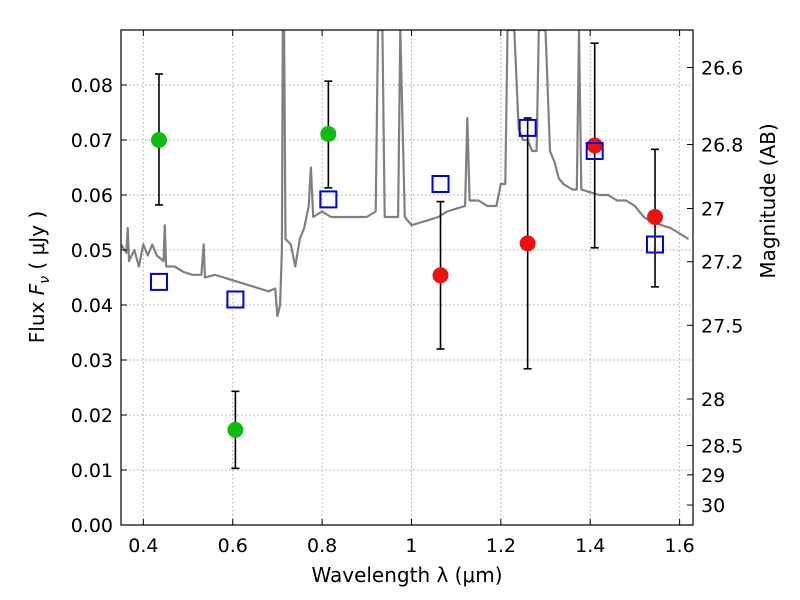 Image resolution: width=800 pixels, height=600 pixels. I want to click on x-axis-title: Wavelength λ (μm), so click(406, 575).